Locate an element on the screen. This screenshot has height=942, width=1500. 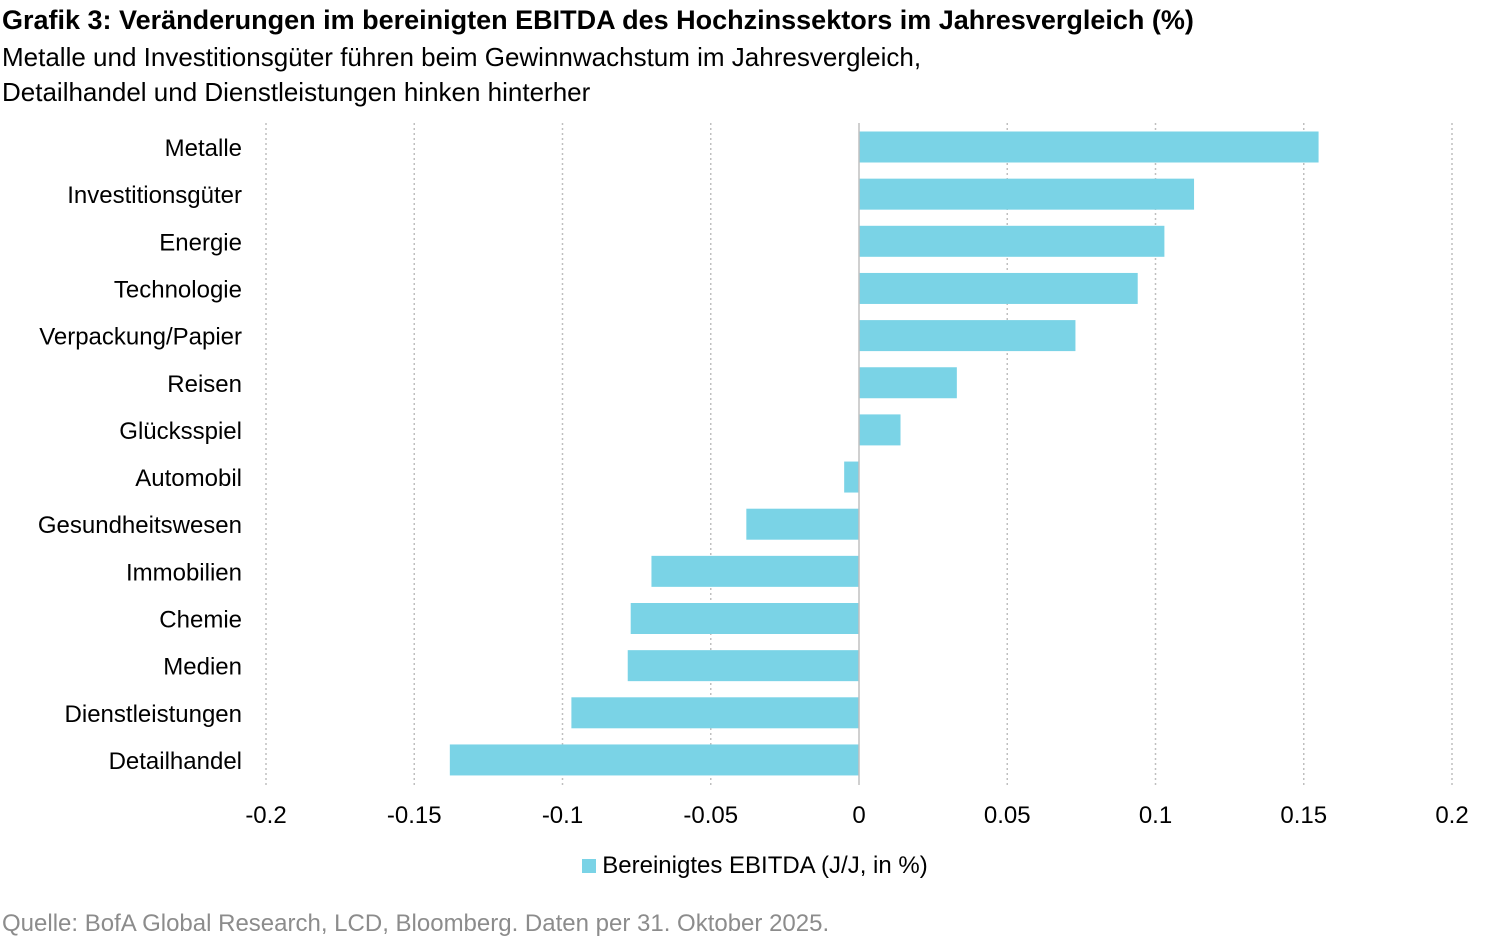
category-label-7: Glücksspiel is located at coordinates (180, 431).